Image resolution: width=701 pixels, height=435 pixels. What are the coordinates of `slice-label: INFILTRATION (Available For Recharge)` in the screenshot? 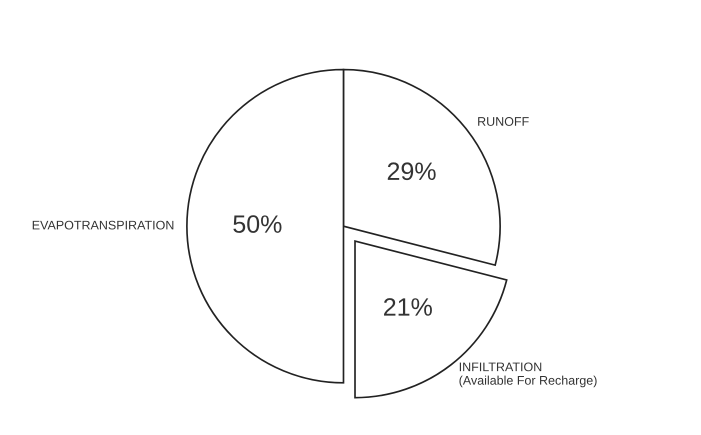 It's located at (528, 375).